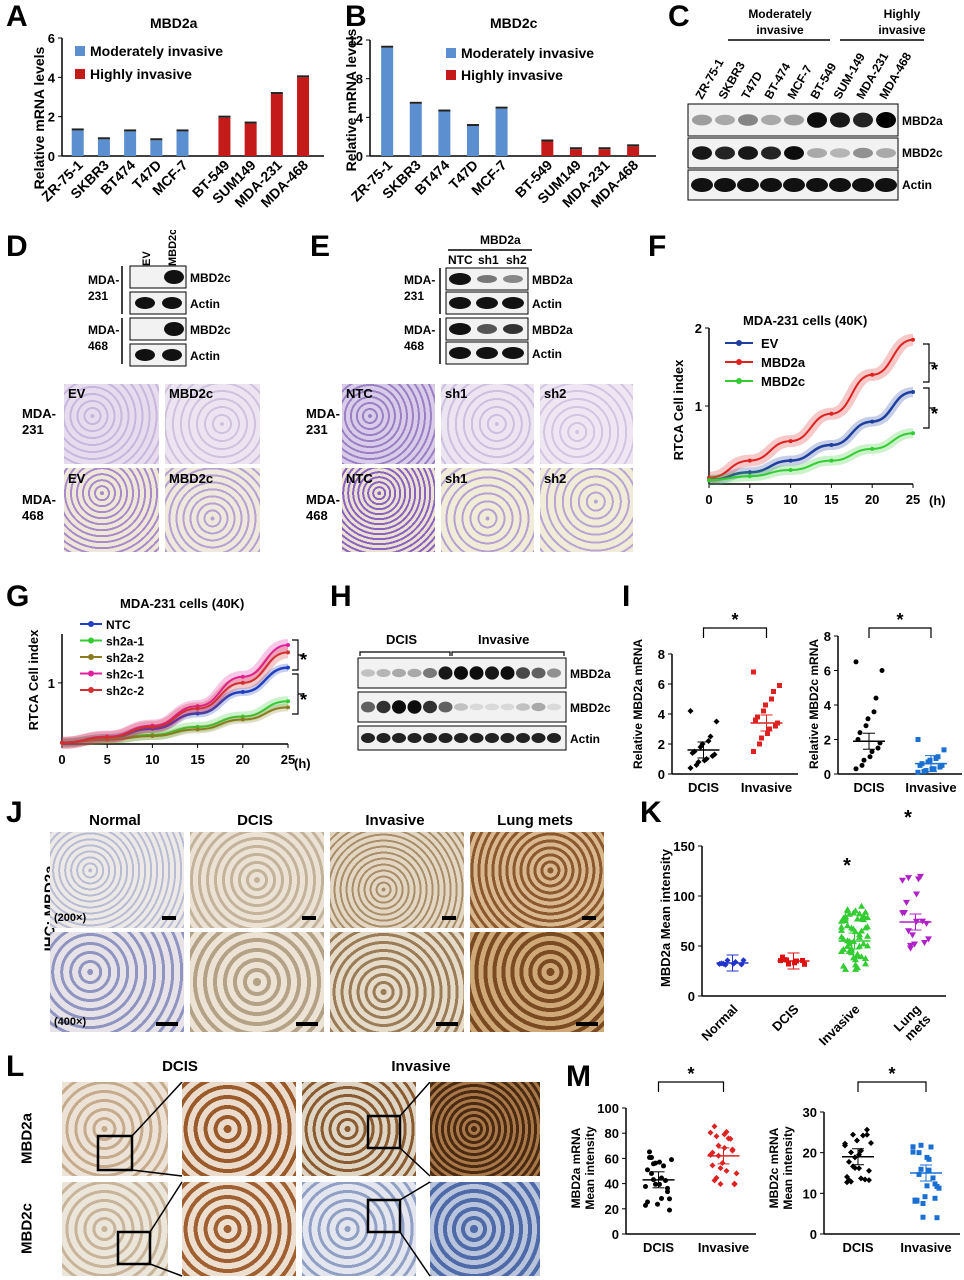  I want to click on col-invasive: Invasive, so click(421, 1066).